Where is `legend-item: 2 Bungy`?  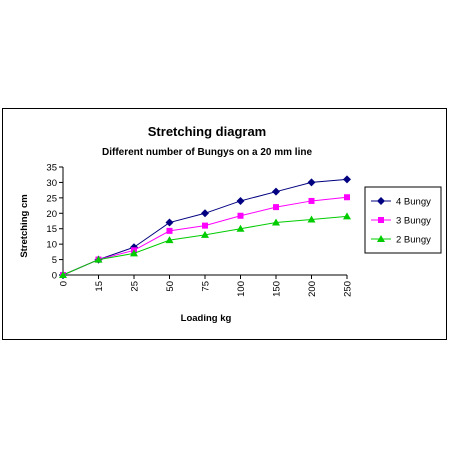
legend-item: 2 Bungy is located at coordinates (401, 240).